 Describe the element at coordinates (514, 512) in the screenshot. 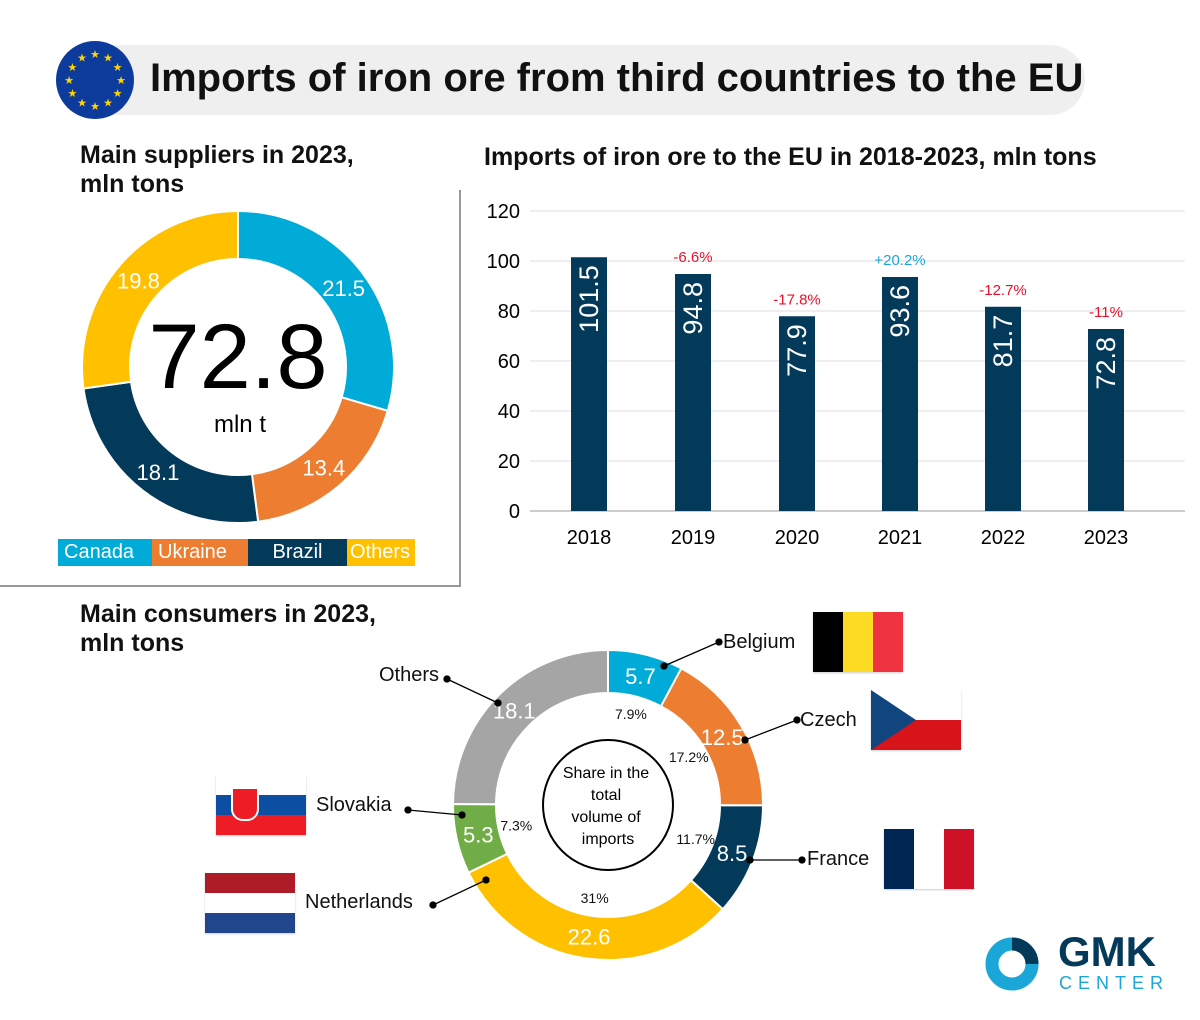

I see `y-tick-label: 0` at that location.